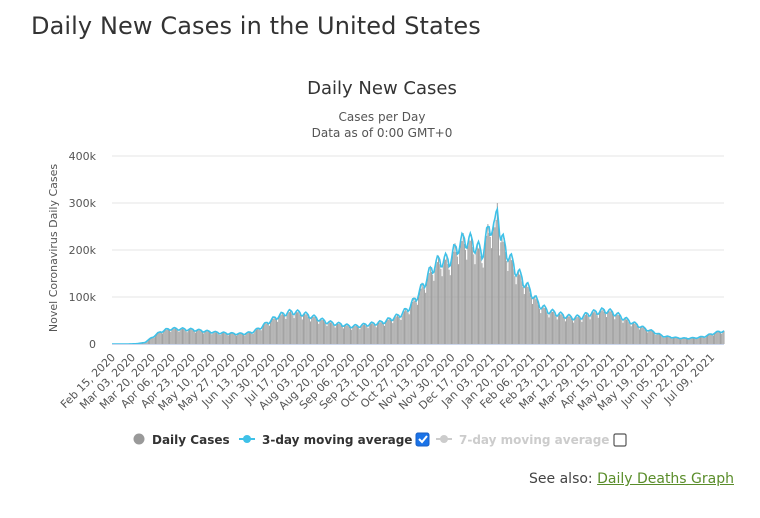  What do you see at coordinates (247, 439) in the screenshot?
I see `legend-3day-marker` at bounding box center [247, 439].